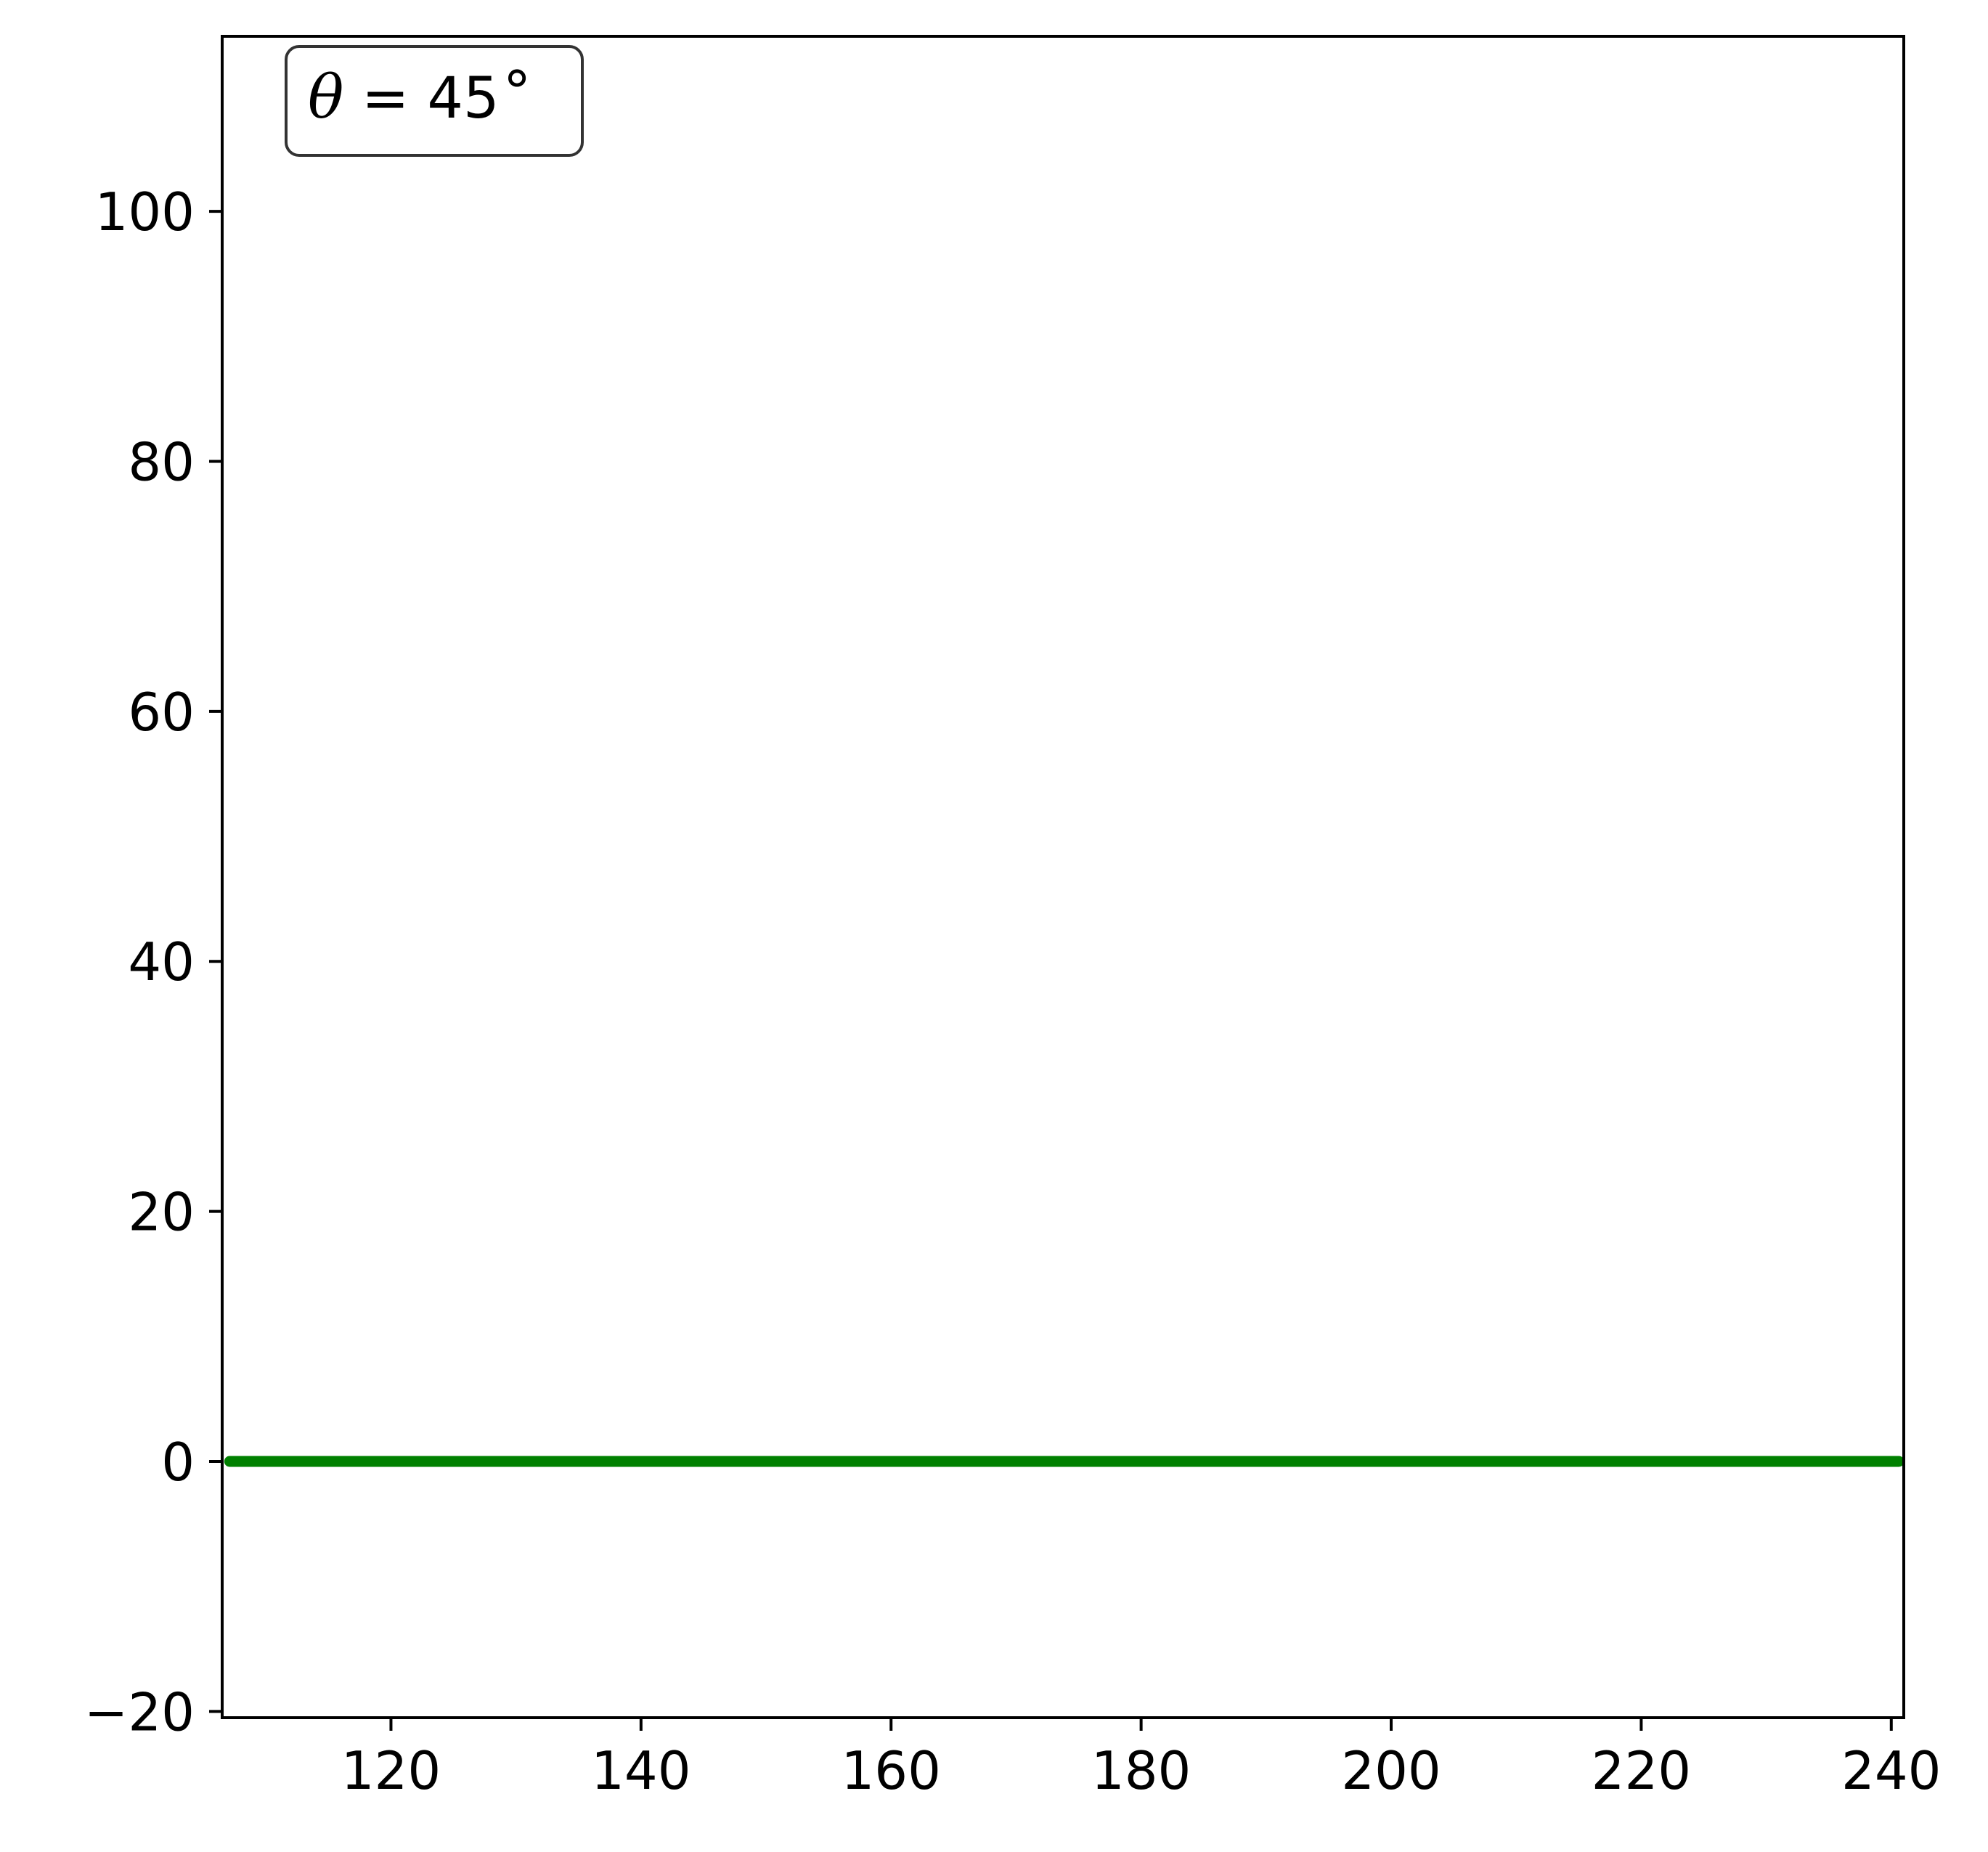 This screenshot has width=1988, height=1852. What do you see at coordinates (421, 98) in the screenshot?
I see `annotation-text: = 45` at bounding box center [421, 98].